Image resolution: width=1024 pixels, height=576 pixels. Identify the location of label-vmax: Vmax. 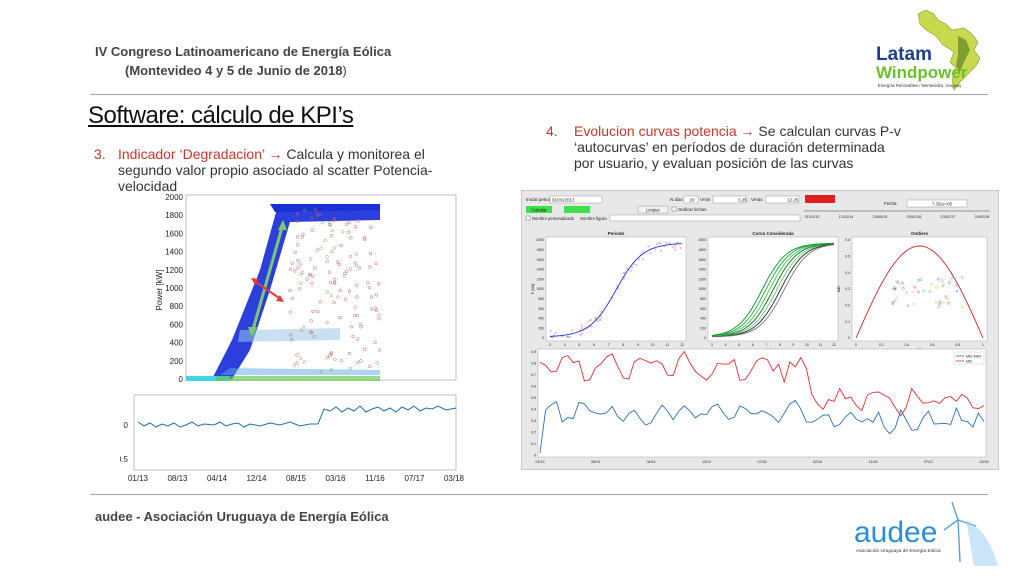
(757, 199).